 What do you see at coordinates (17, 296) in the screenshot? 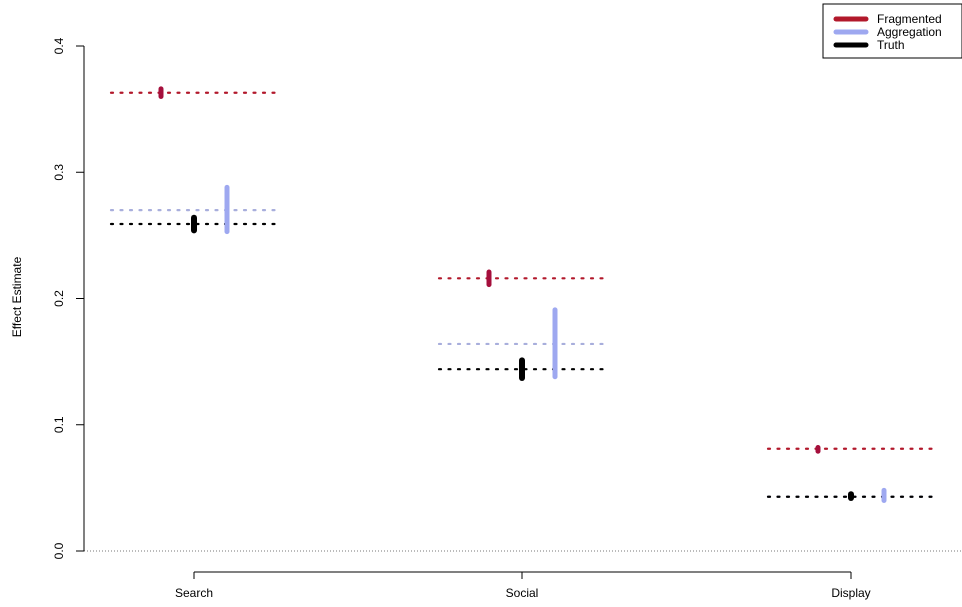
I see `y-axis-title: Effect Estimate` at bounding box center [17, 296].